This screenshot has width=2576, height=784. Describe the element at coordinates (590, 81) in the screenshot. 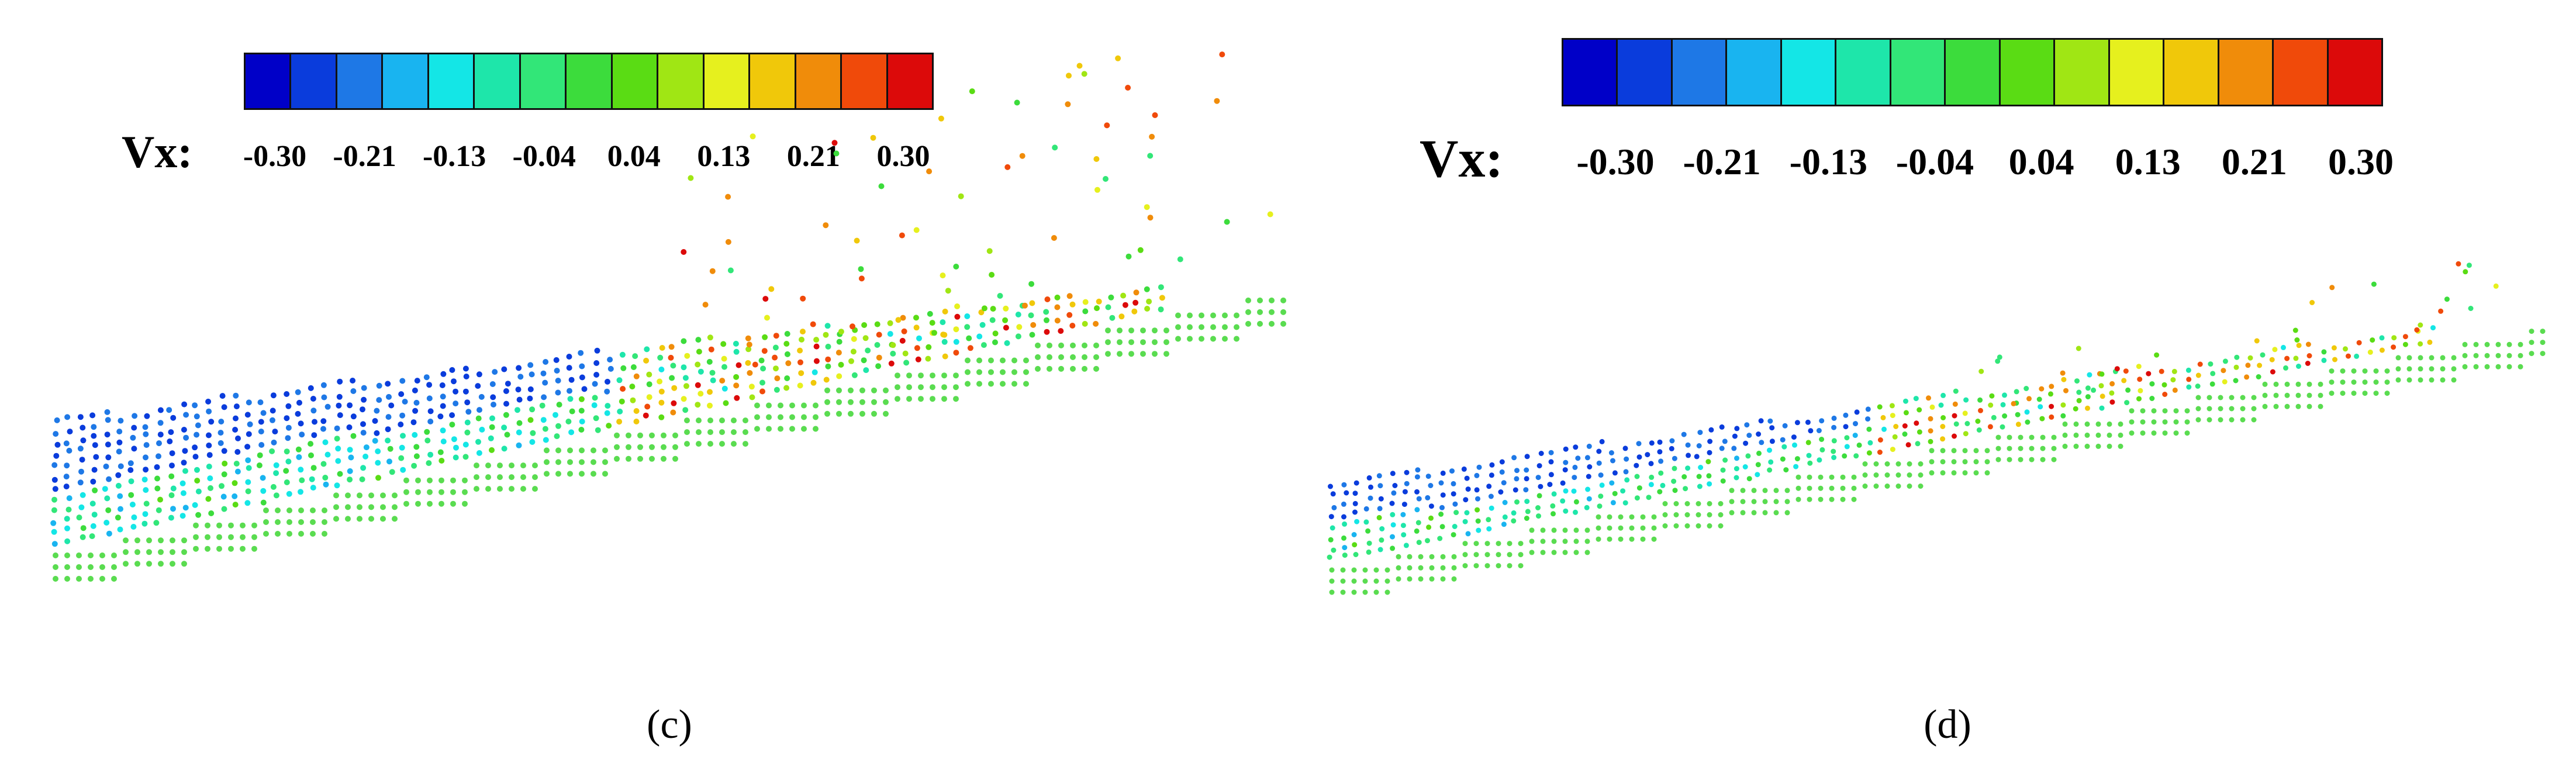

I see `colorbar-cell` at that location.